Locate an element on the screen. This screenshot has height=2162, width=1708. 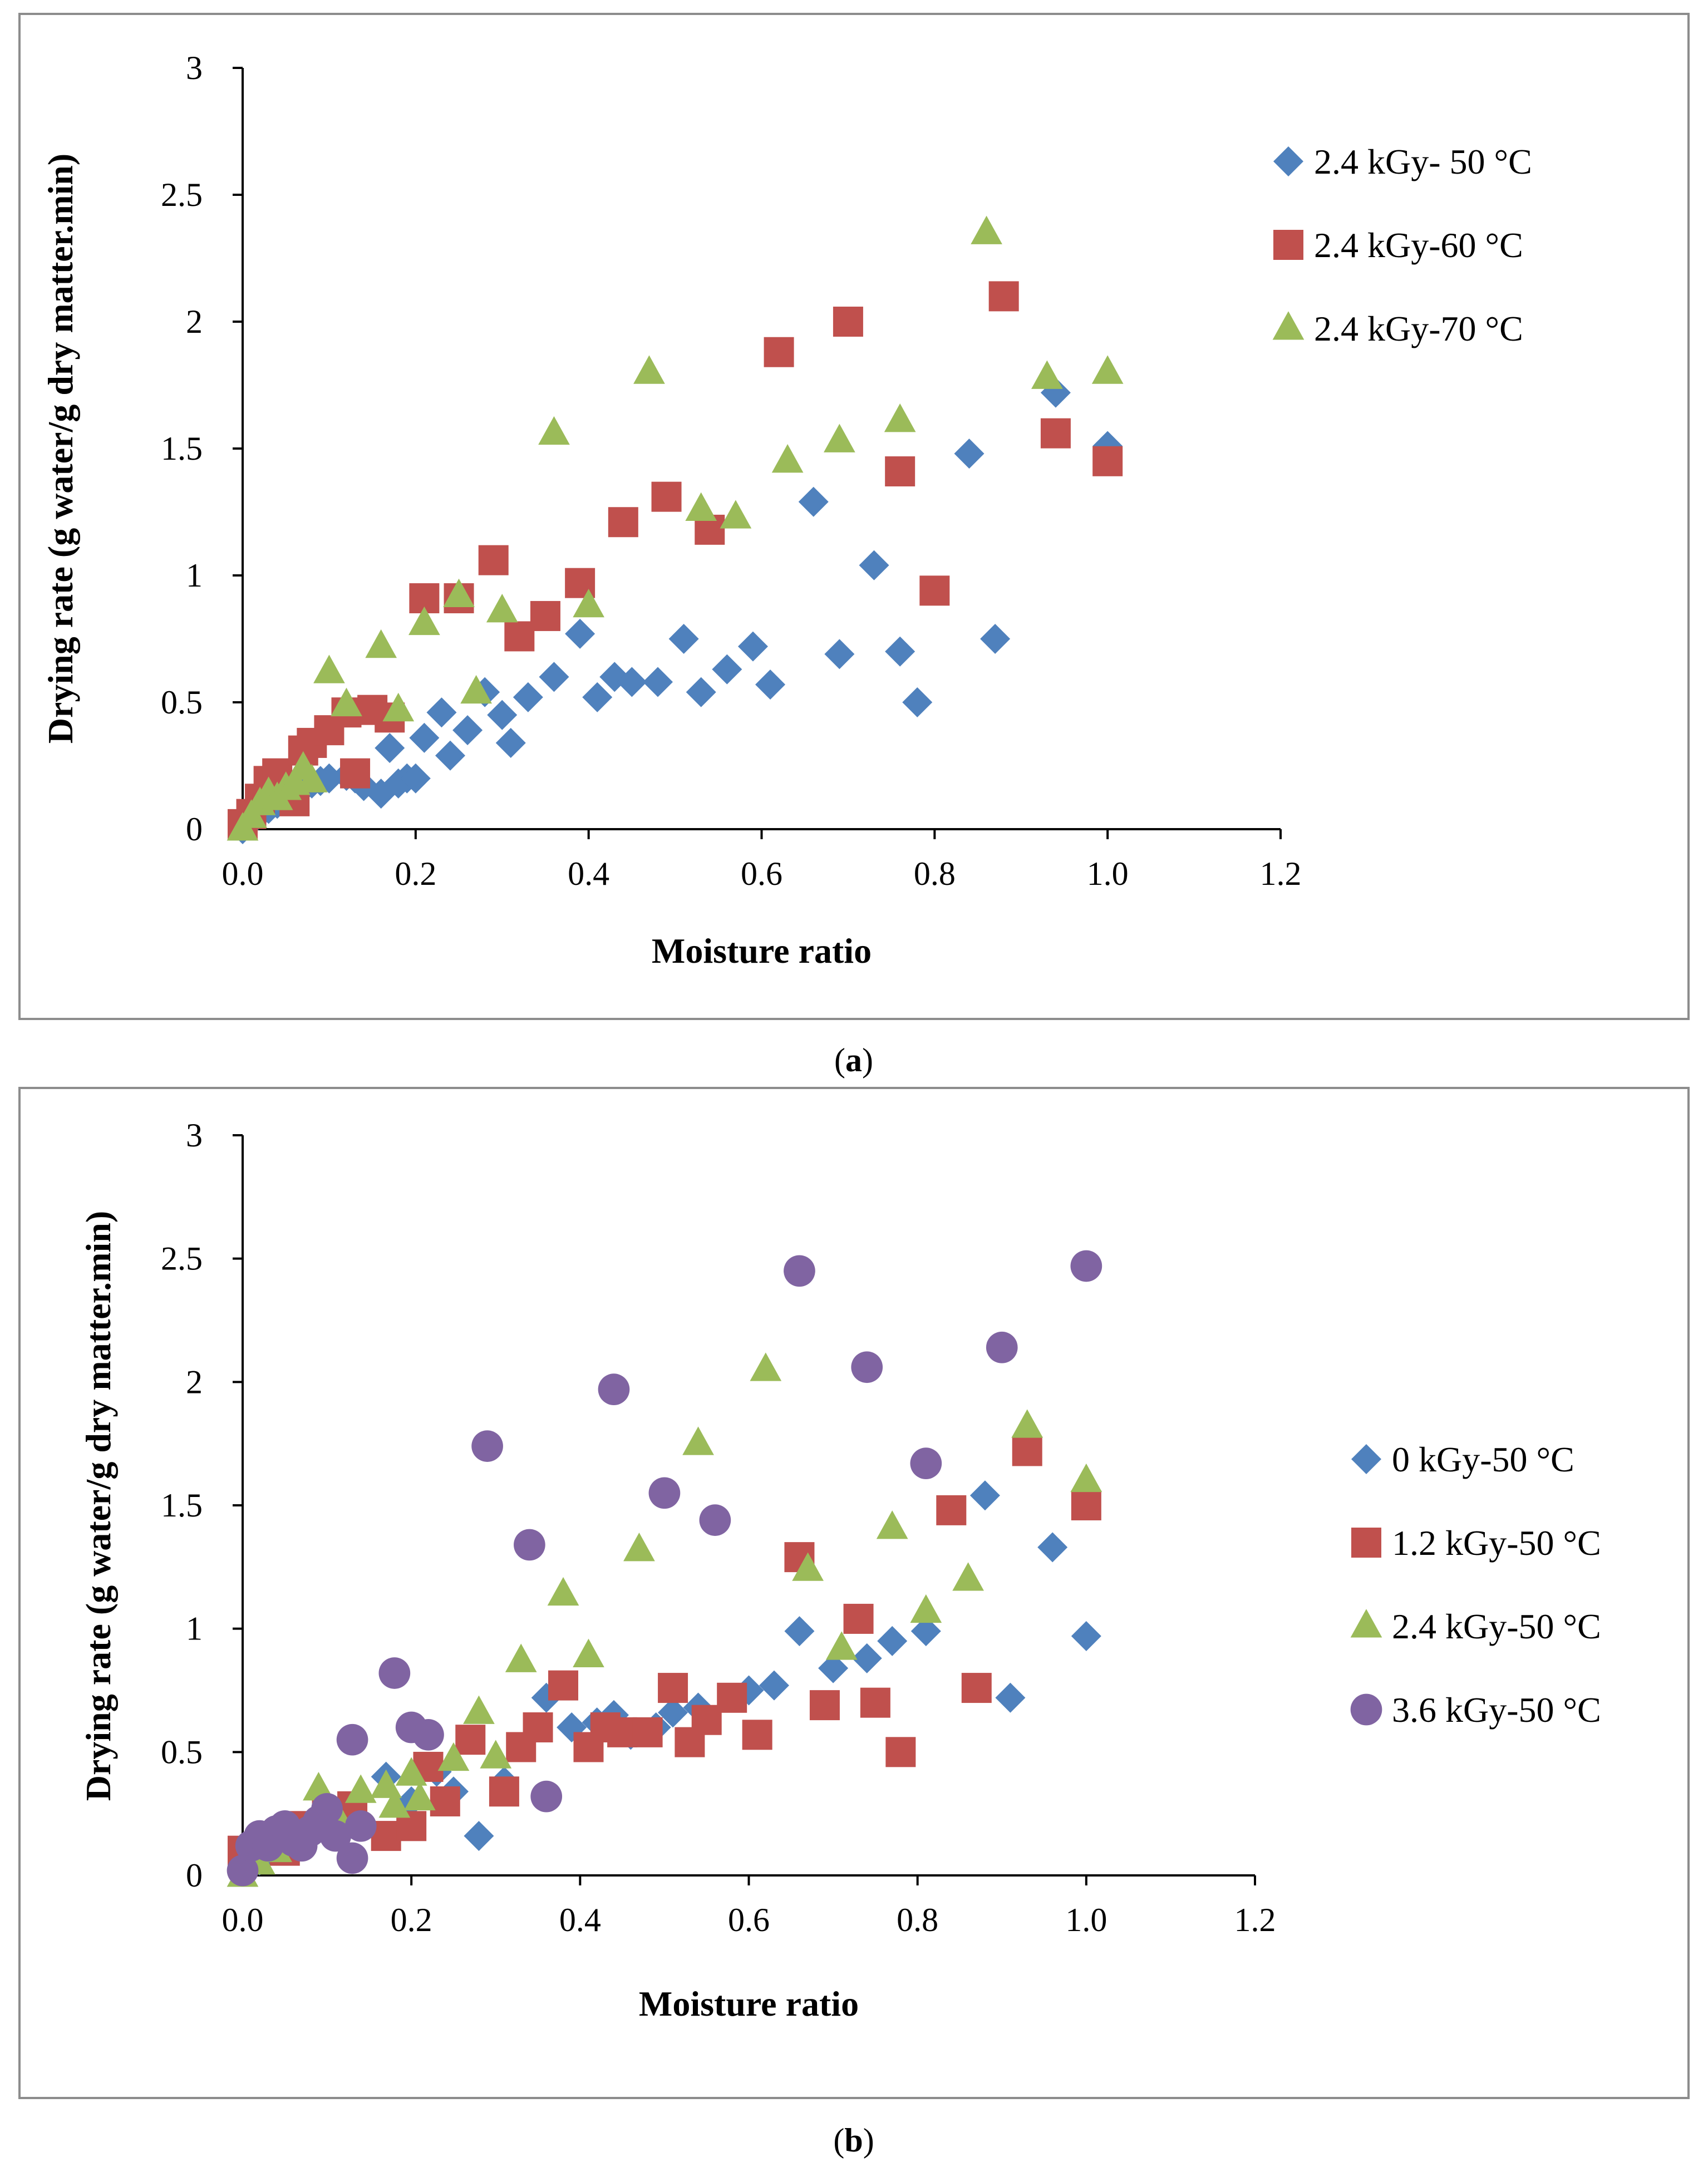
panel-b-legend-label-1: 0 kGy-50 °C is located at coordinates (1483, 1459).